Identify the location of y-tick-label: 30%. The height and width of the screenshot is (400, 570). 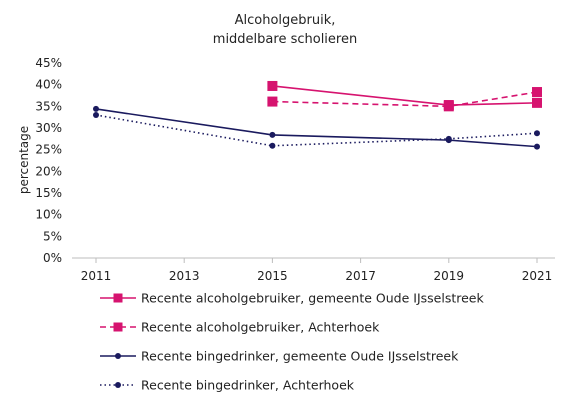
(48, 128).